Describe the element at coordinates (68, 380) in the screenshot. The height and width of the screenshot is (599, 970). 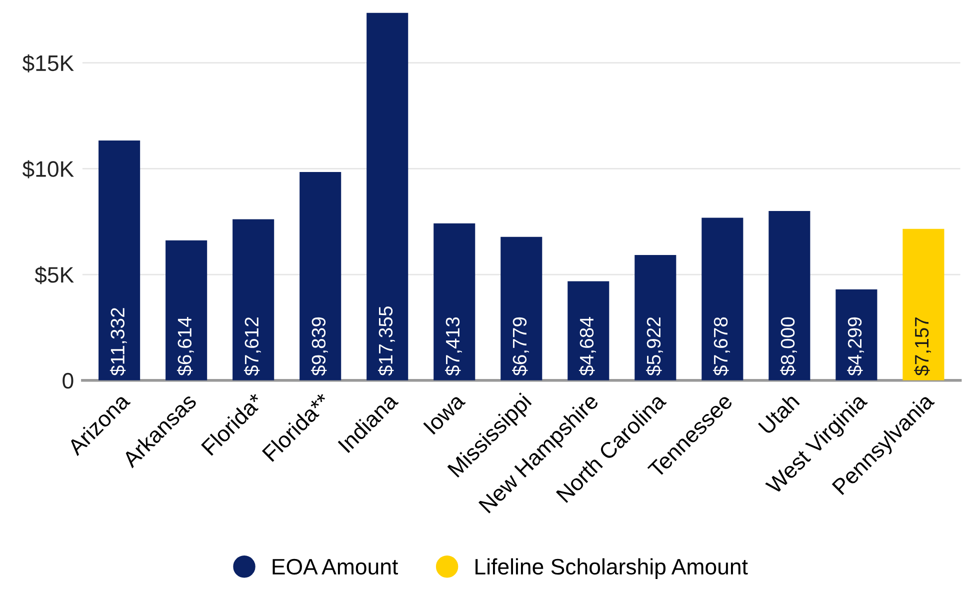
I see `y-tick-label: 0` at that location.